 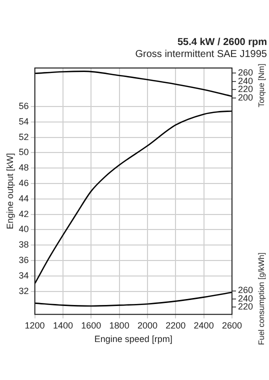 What do you see at coordinates (23, 183) in the screenshot?
I see `y-tick-label: 46` at bounding box center [23, 183].